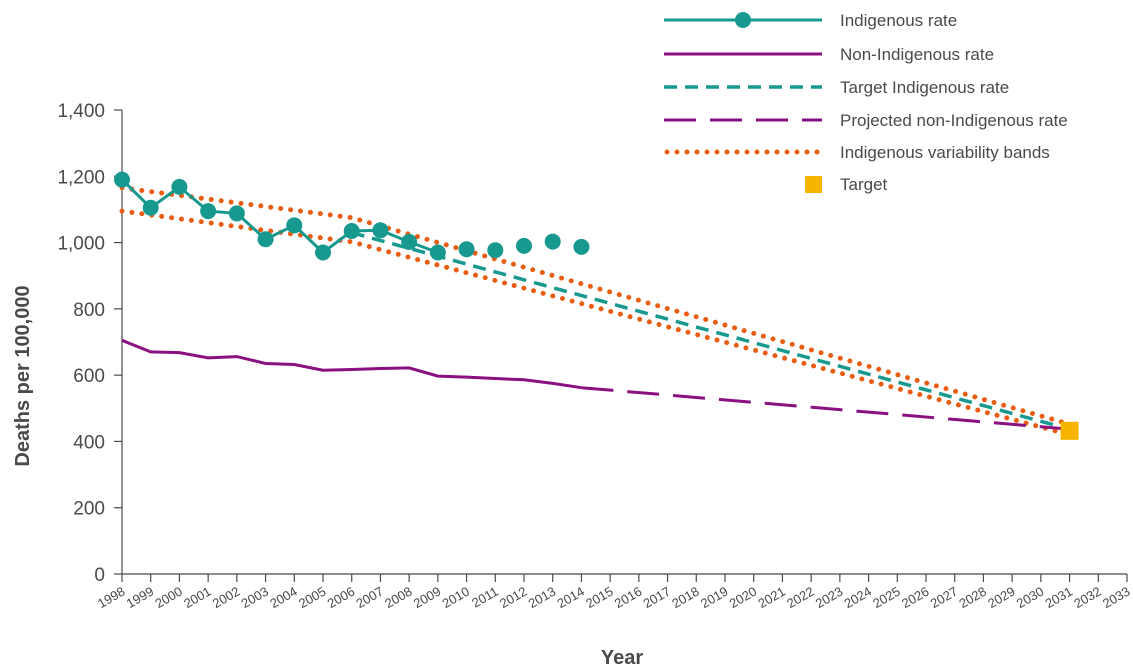 This screenshot has width=1133, height=671. Describe the element at coordinates (369, 597) in the screenshot. I see `x-tick-label: 2007` at that location.